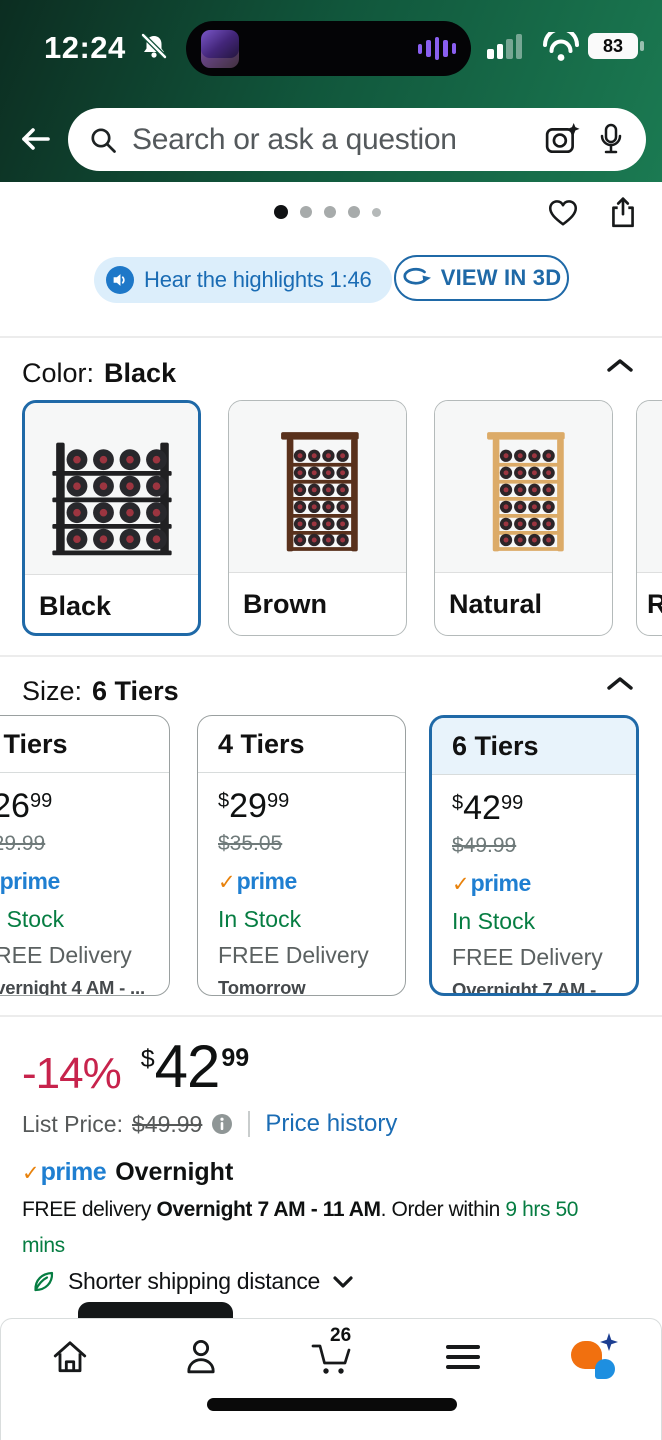 The image size is (662, 1440). I want to click on nav-rufus, so click(594, 1357).